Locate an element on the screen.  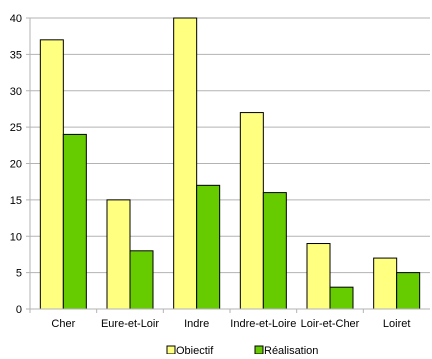
legend: Objectif Réalisation is located at coordinates (242, 351).